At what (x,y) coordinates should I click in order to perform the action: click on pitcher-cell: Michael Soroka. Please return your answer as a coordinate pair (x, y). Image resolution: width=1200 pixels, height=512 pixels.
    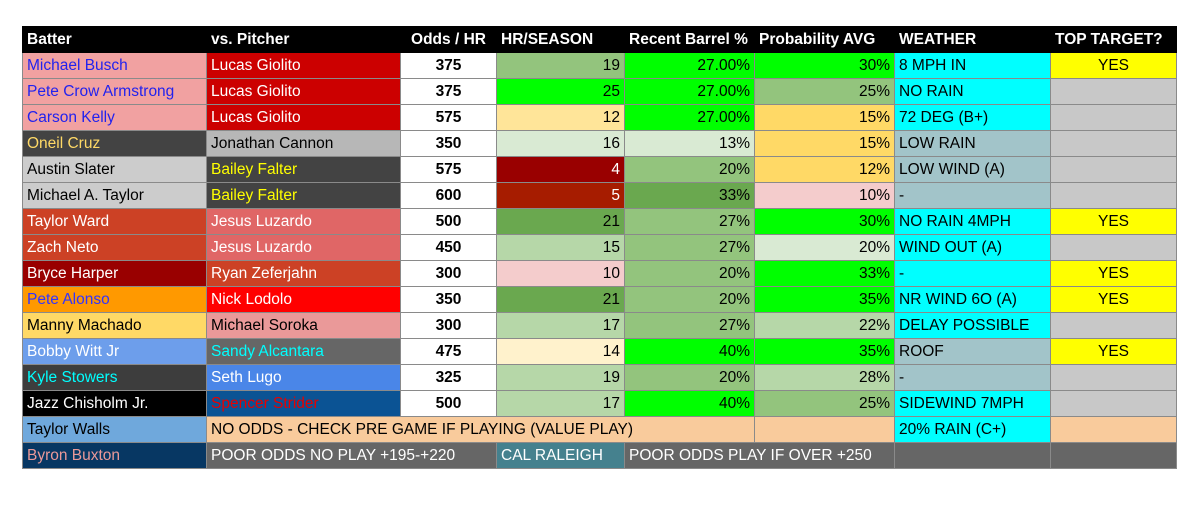
    Looking at the image, I should click on (303, 325).